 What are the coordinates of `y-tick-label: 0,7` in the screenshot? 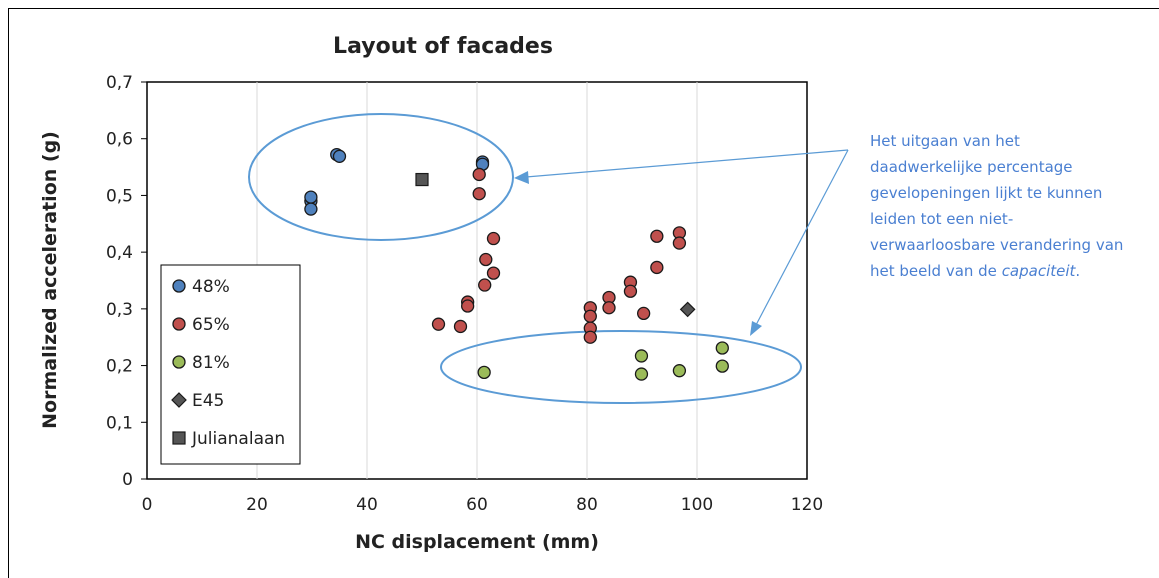 It's located at (119, 83).